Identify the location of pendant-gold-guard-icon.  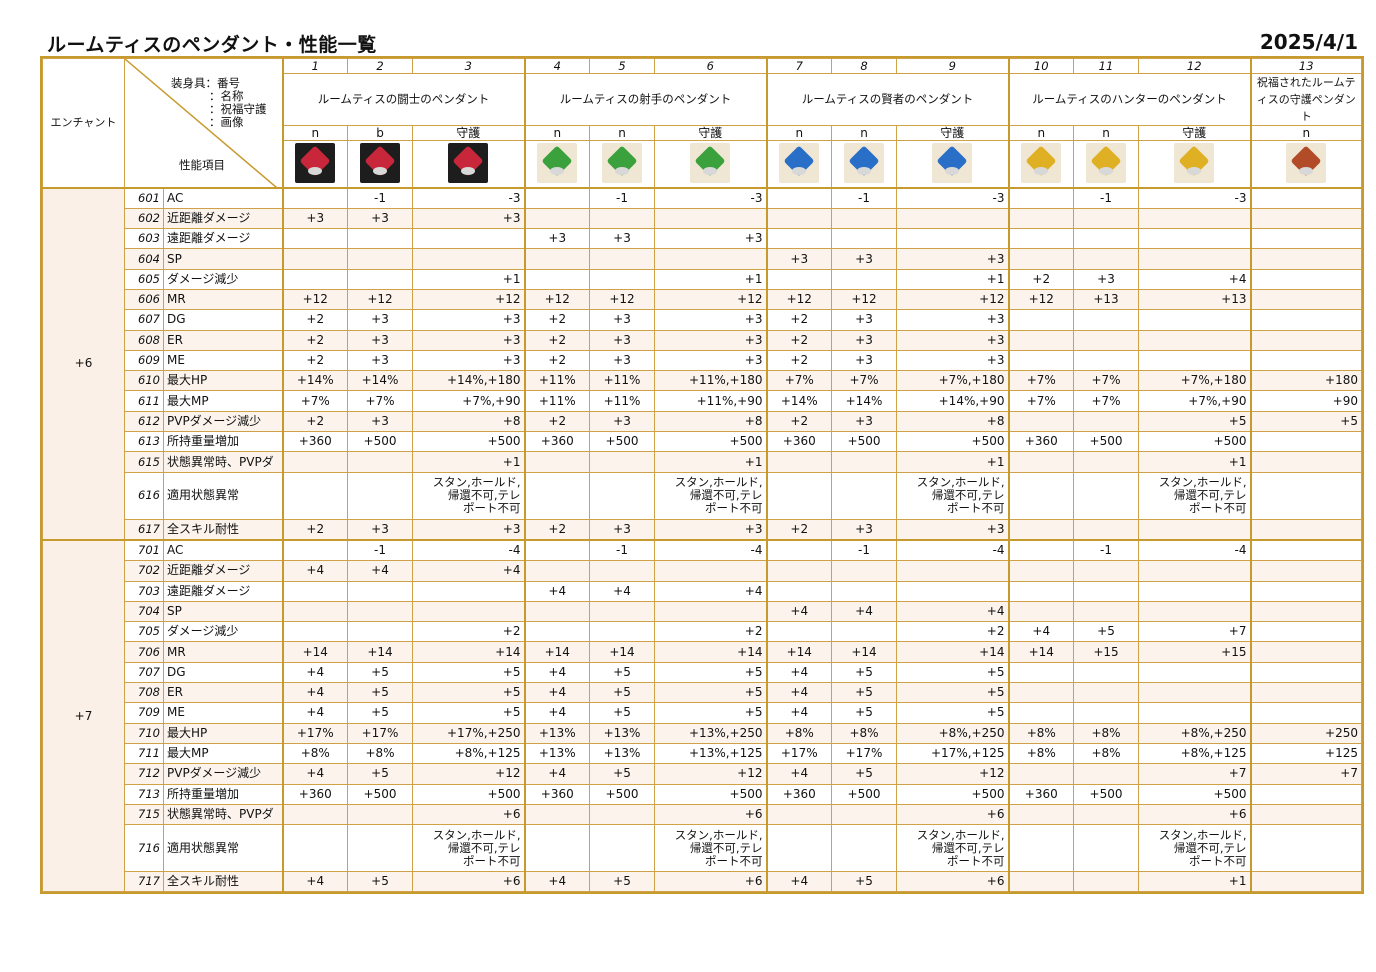
(1194, 162).